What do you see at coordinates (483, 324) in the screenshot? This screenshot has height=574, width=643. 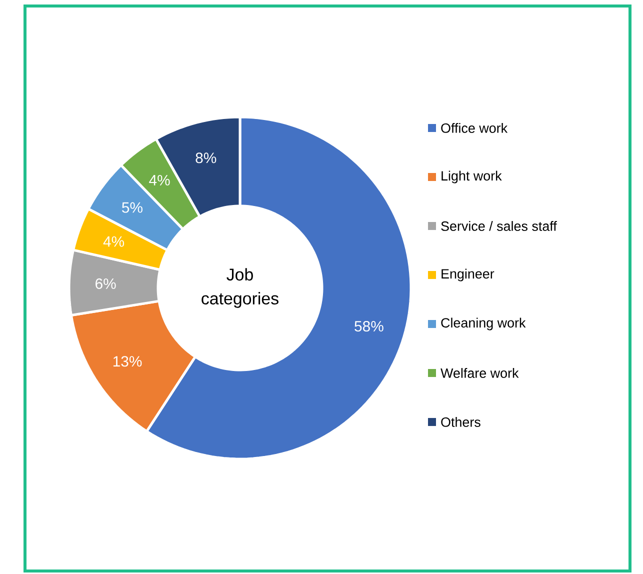 I see `legend-label: Cleaning work` at bounding box center [483, 324].